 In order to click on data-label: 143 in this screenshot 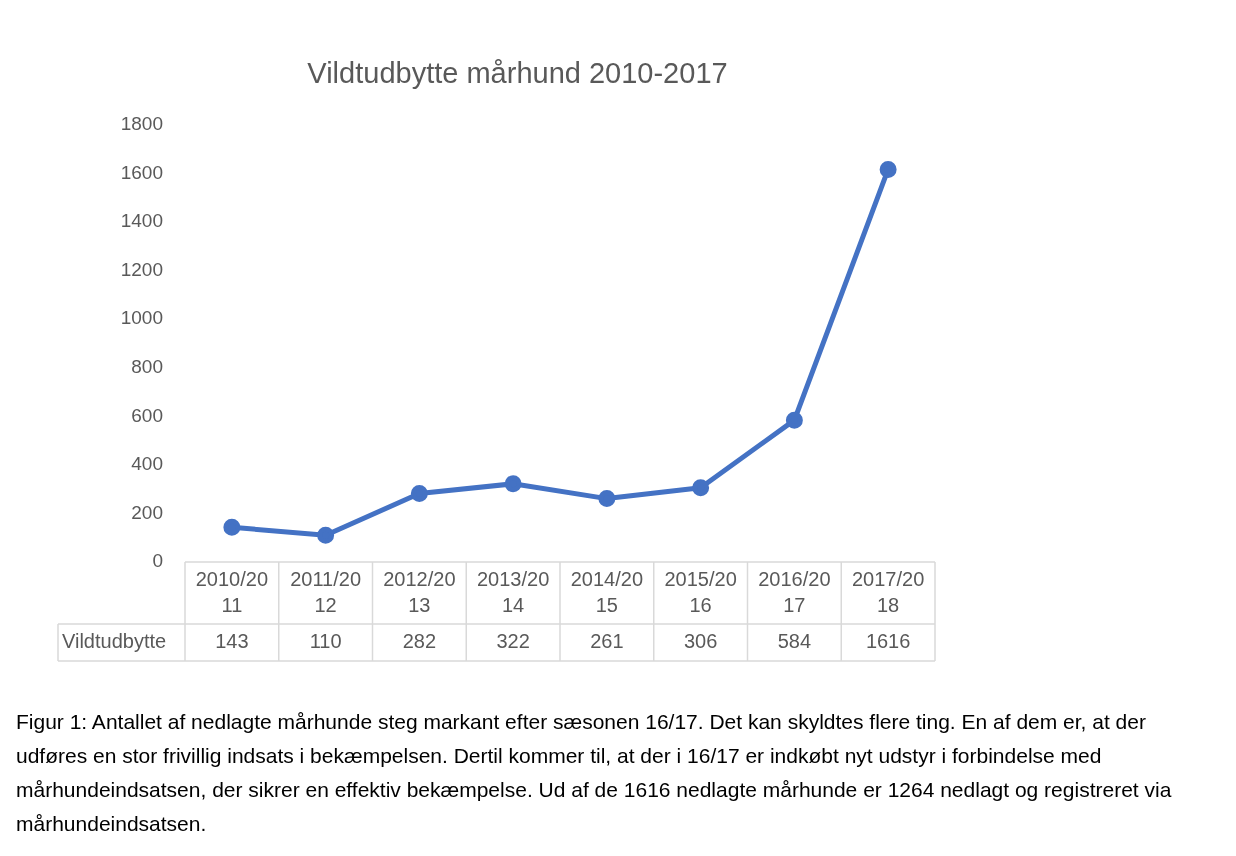, I will do `click(232, 641)`.